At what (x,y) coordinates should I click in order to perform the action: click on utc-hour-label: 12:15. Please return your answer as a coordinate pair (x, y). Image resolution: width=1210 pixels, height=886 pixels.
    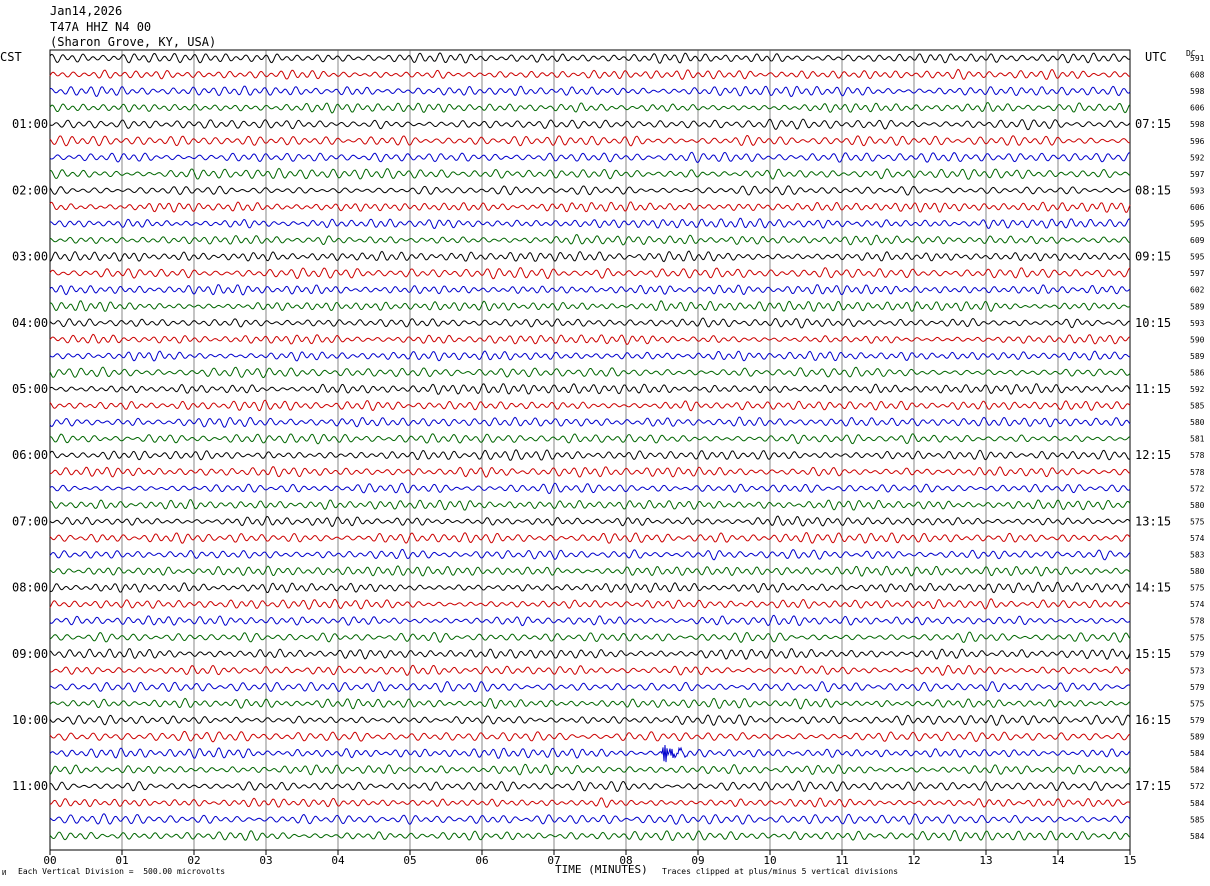
    Looking at the image, I should click on (1153, 455).